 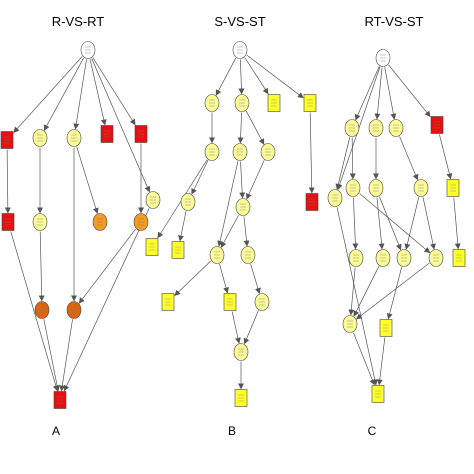 What do you see at coordinates (200, 177) in the screenshot?
I see `edge-b5-b8` at bounding box center [200, 177].